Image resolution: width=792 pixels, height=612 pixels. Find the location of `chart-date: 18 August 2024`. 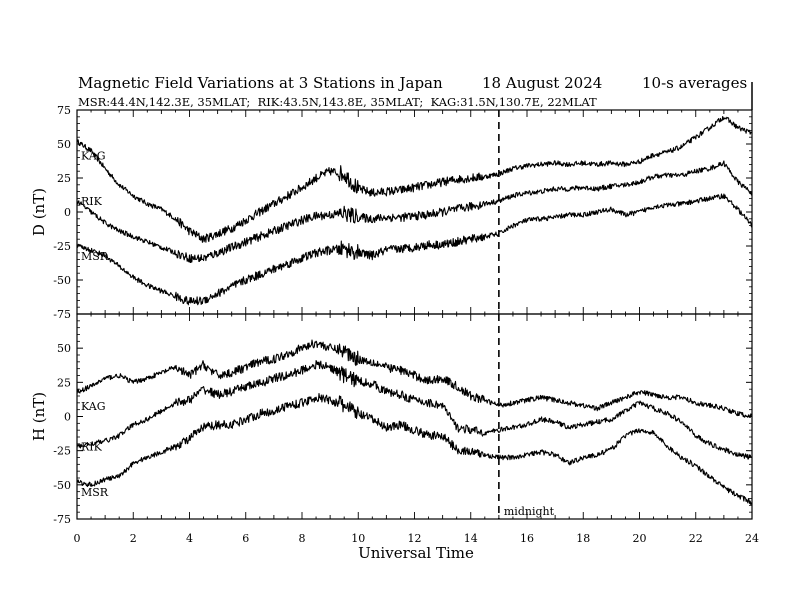

chart-date: 18 August 2024 is located at coordinates (542, 83).